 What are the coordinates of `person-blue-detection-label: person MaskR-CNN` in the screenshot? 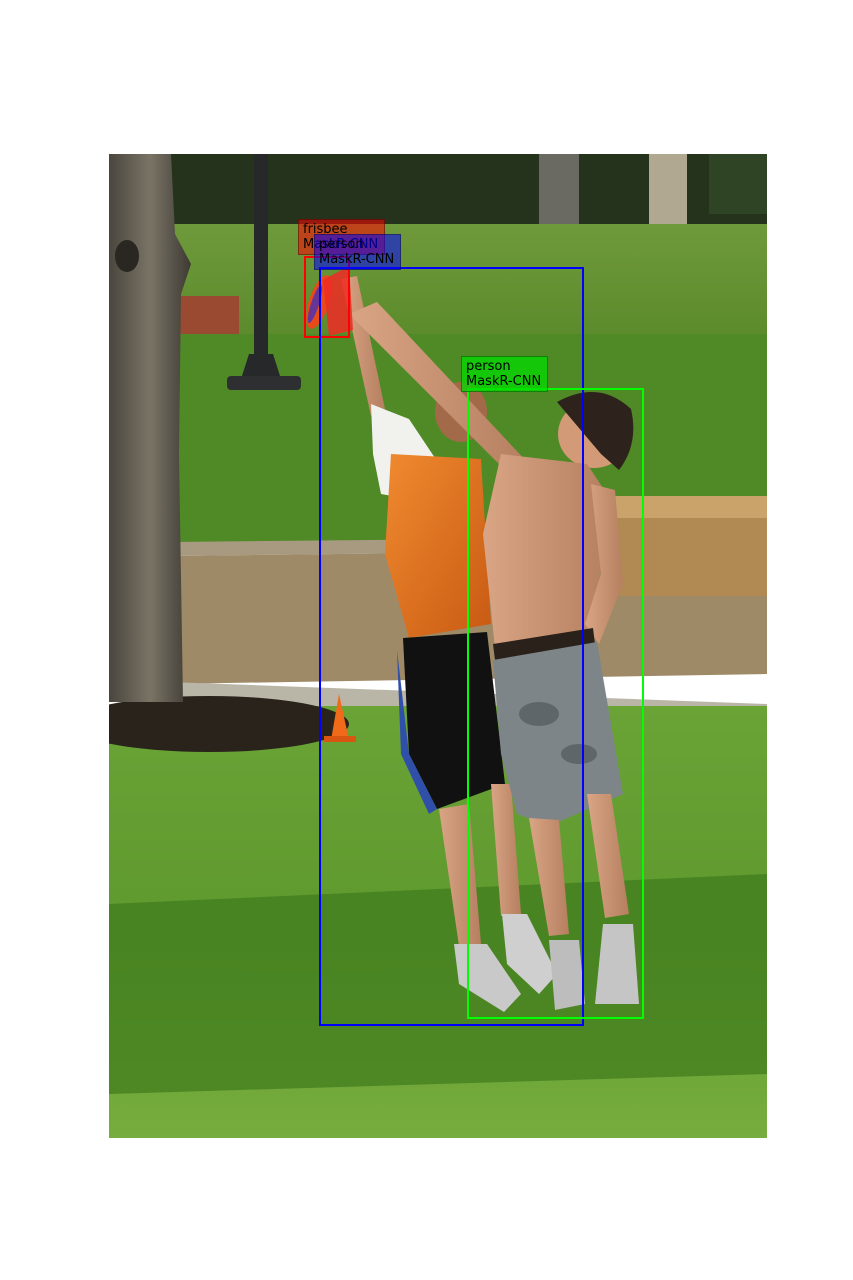 It's located at (358, 252).